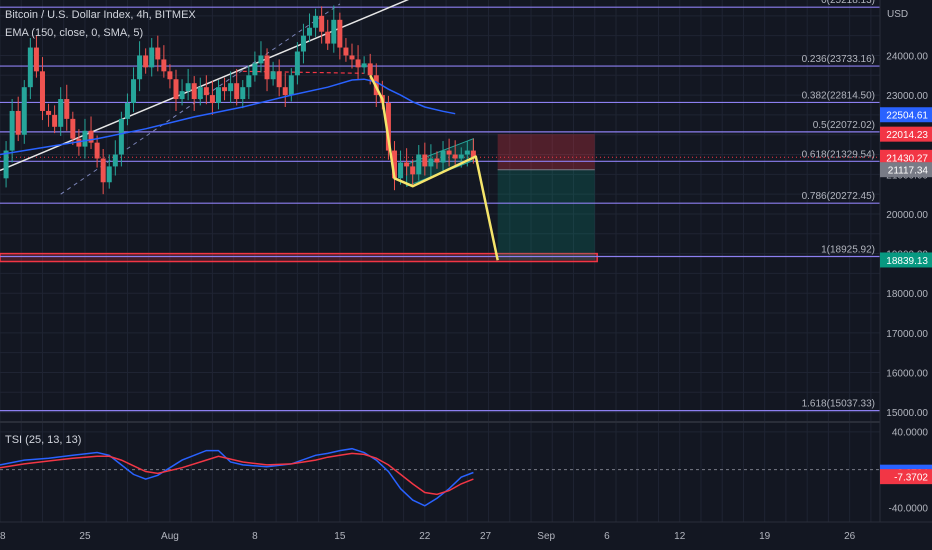 The image size is (932, 550). Describe the element at coordinates (848, 250) in the screenshot. I see `fib-level-label: 1(18925.92)` at that location.